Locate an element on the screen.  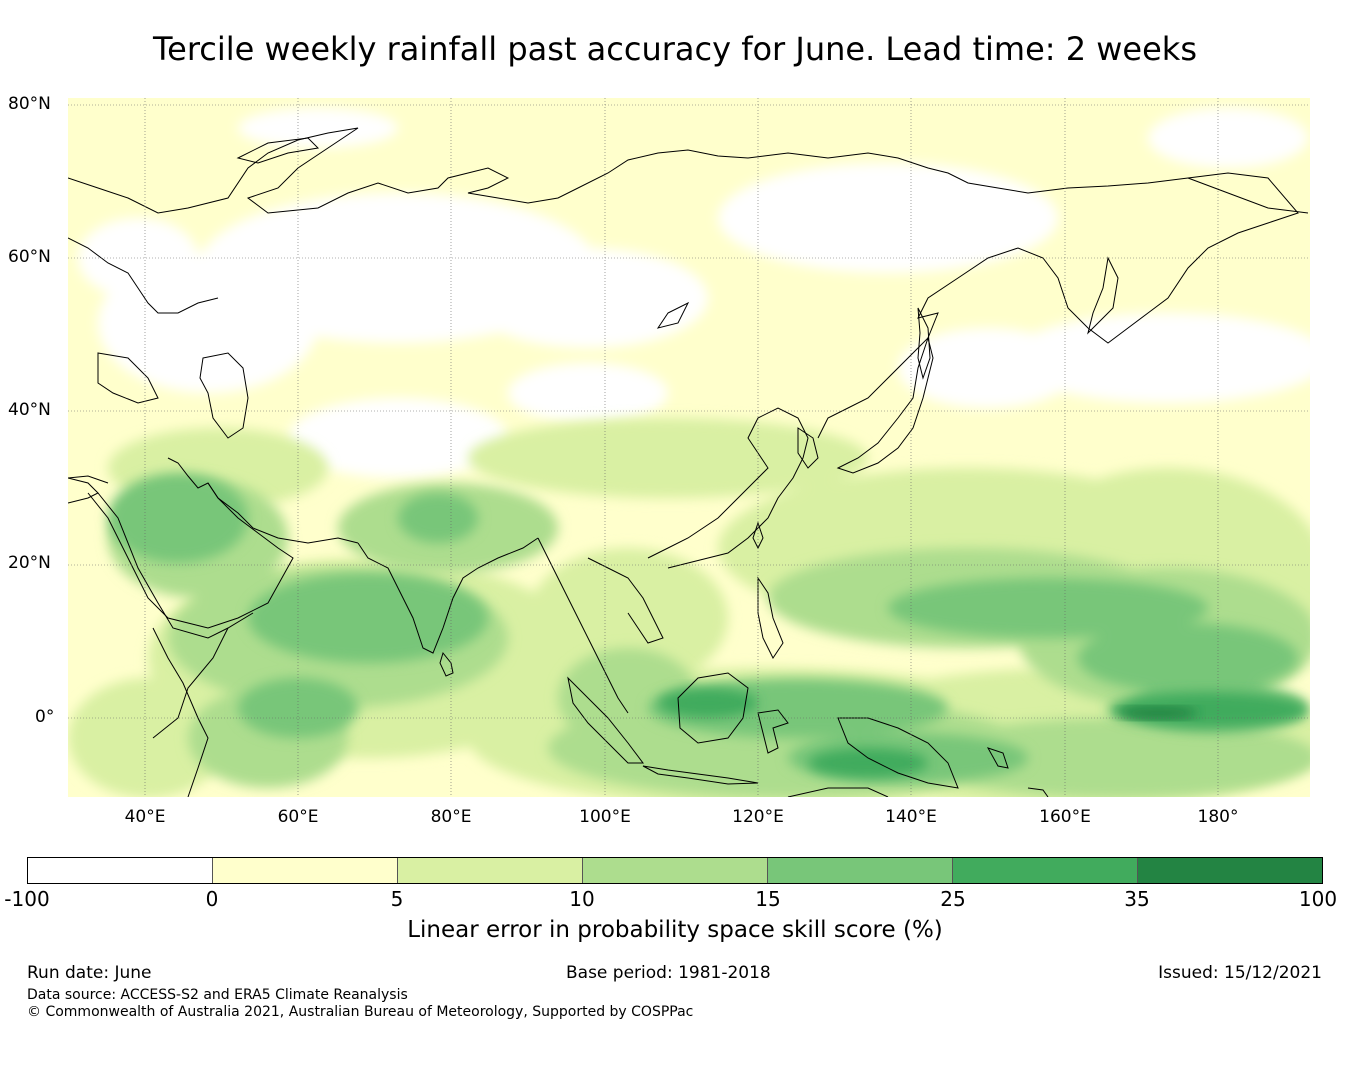
lat-label-60n: 60°N is located at coordinates (29, 257).